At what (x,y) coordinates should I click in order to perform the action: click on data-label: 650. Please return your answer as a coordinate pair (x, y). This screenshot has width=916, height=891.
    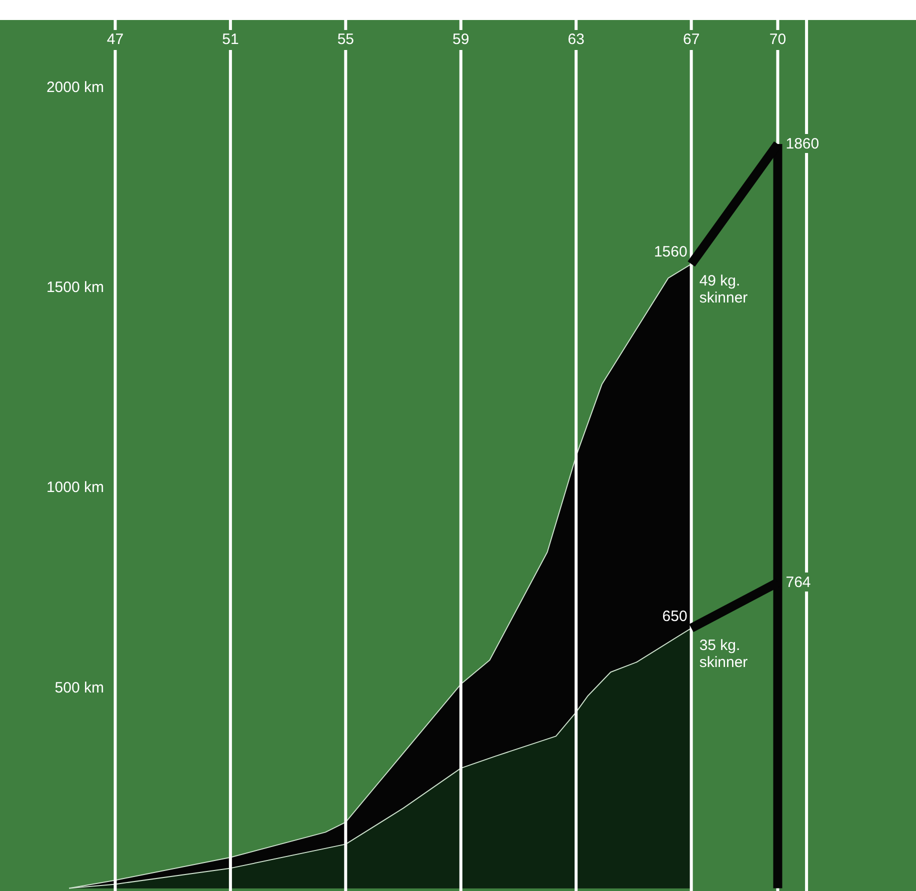
    Looking at the image, I should click on (675, 616).